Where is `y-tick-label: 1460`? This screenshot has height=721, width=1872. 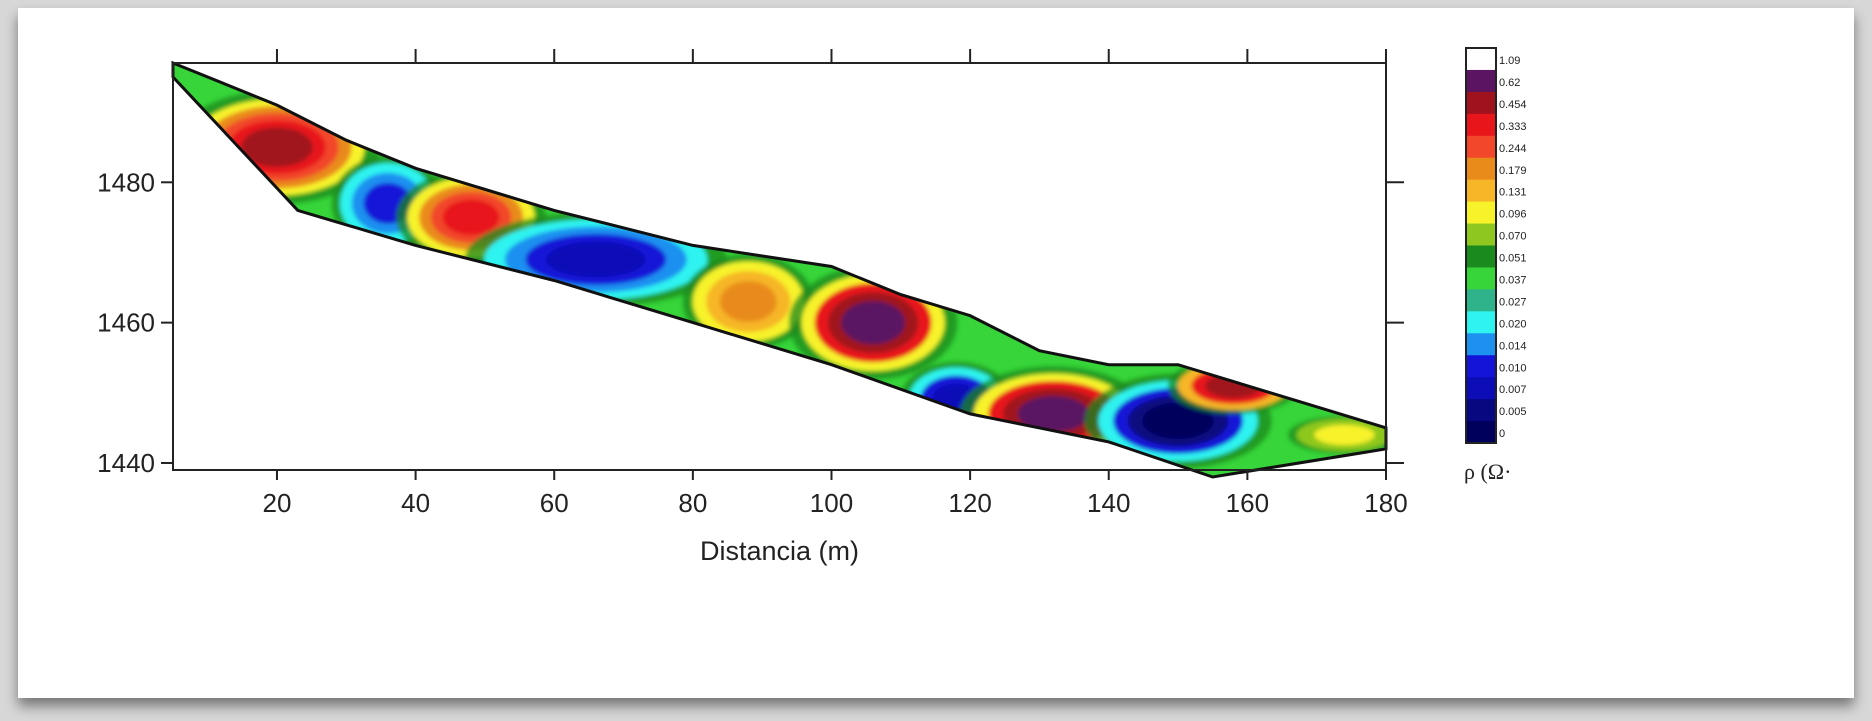
y-tick-label: 1460 is located at coordinates (126, 323).